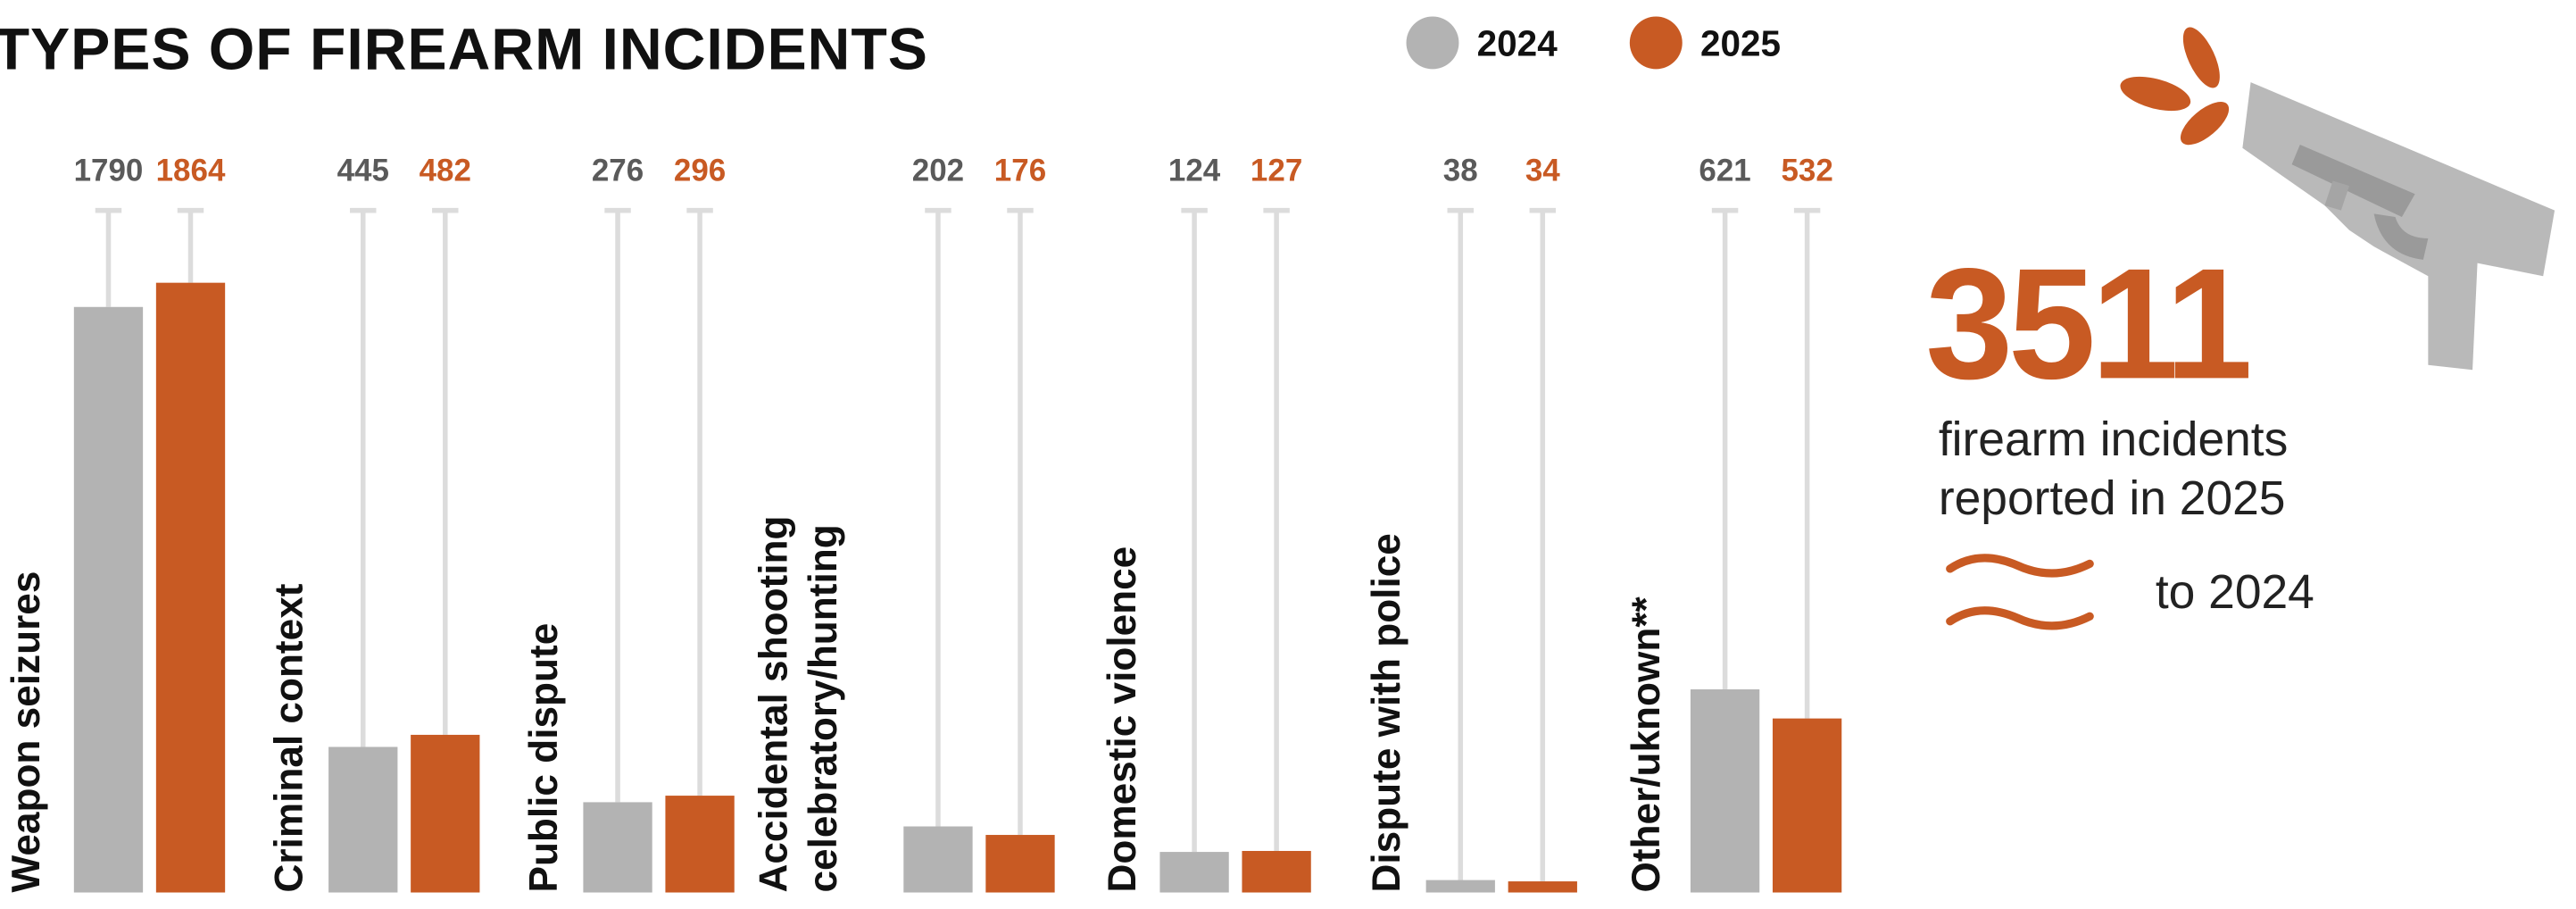 The image size is (2576, 909). I want to click on callout-text: reported in 2025, so click(2112, 499).